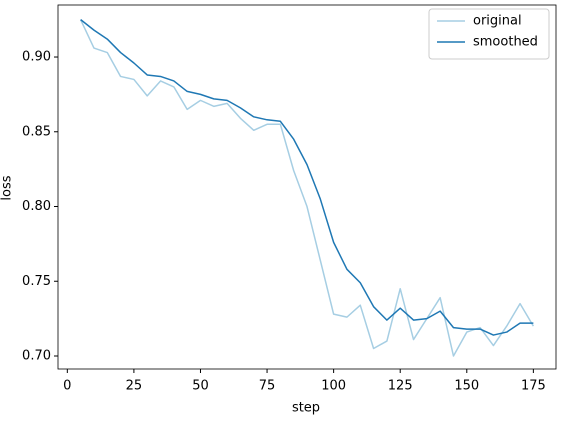 The width and height of the screenshot is (562, 425). What do you see at coordinates (505, 42) in the screenshot?
I see `legend-label: smoothed` at bounding box center [505, 42].